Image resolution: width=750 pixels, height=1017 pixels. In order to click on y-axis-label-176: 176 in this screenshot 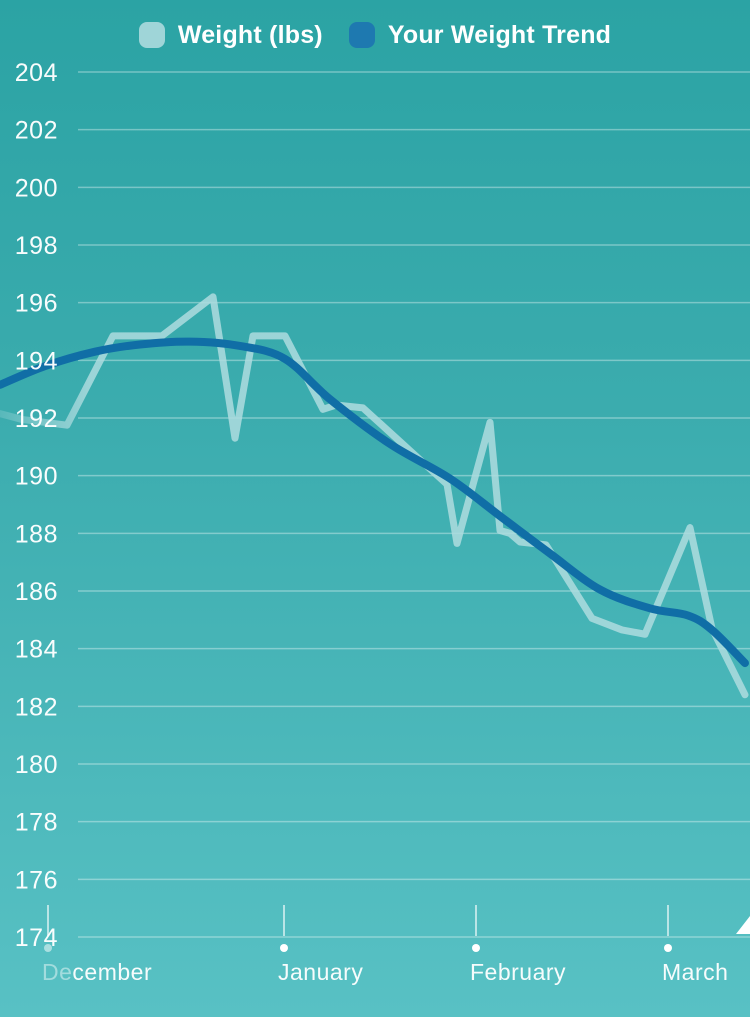, I will do `click(36, 880)`.